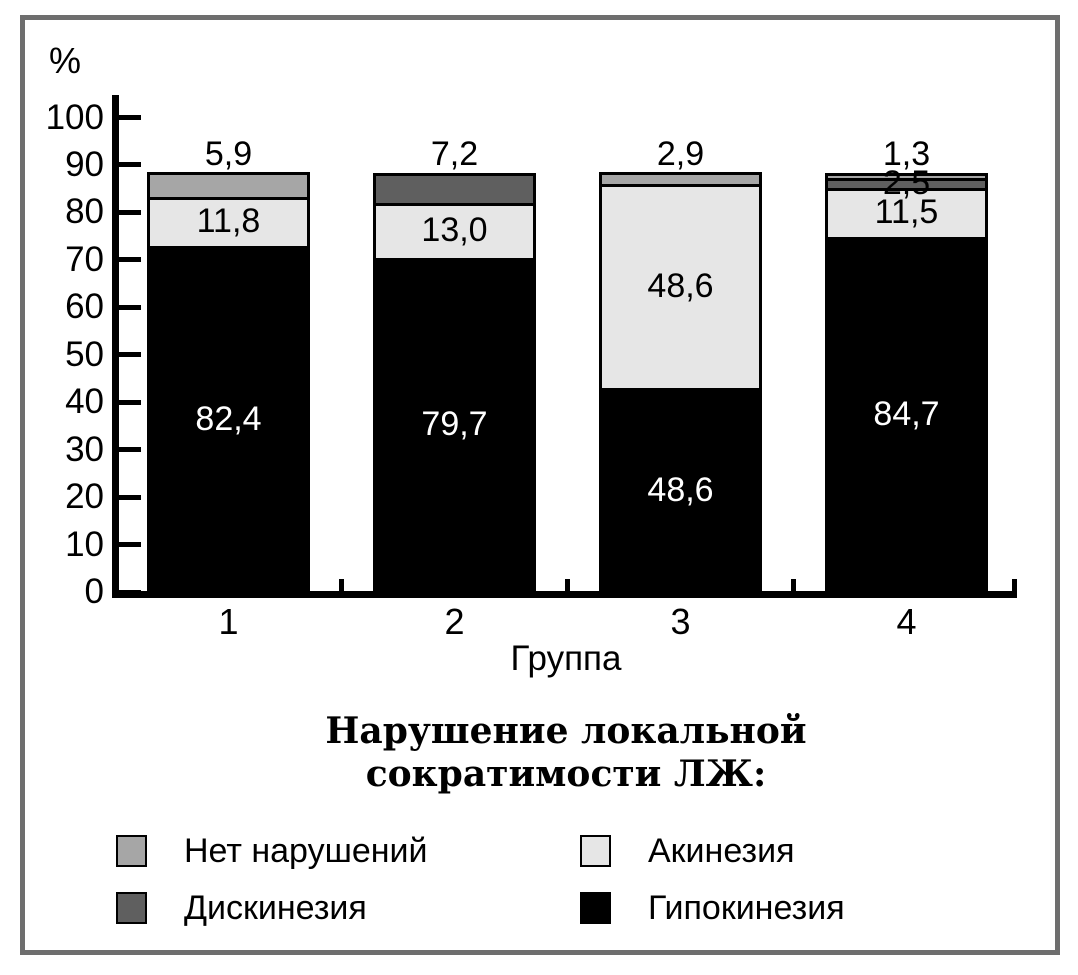 This screenshot has width=1078, height=975. I want to click on bar-segment-label: 2,5, so click(906, 182).